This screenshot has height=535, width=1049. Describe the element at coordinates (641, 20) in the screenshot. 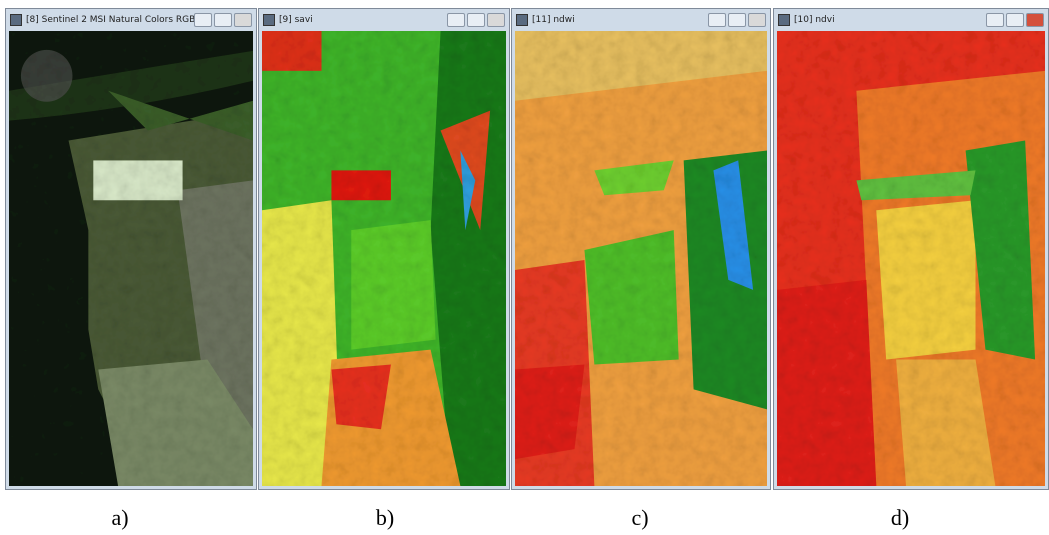

I see `title-bar: [11] ndwi` at that location.